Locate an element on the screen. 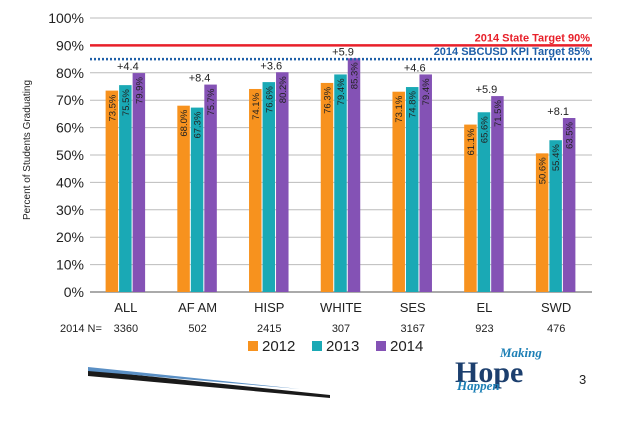  y-axis-title: Percent of Students Graduating is located at coordinates (27, 150).